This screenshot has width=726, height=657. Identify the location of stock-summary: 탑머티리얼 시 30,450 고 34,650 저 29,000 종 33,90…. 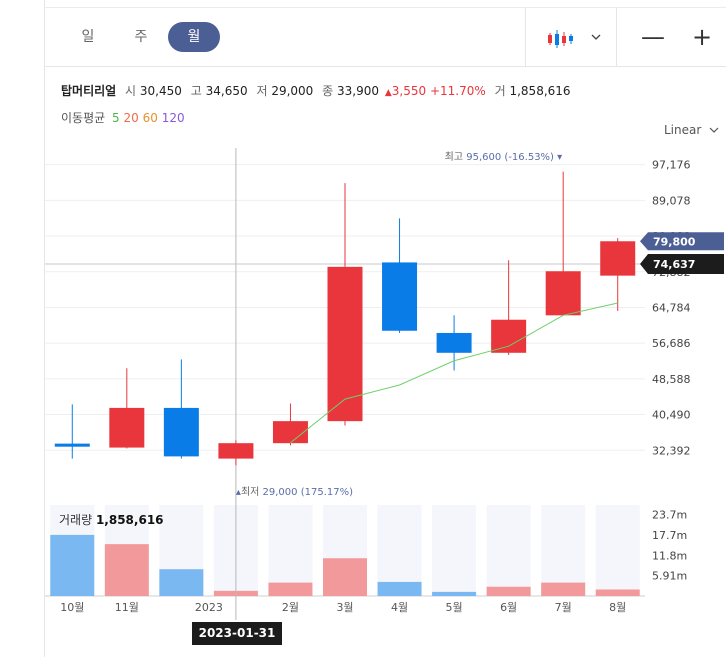
(316, 90).